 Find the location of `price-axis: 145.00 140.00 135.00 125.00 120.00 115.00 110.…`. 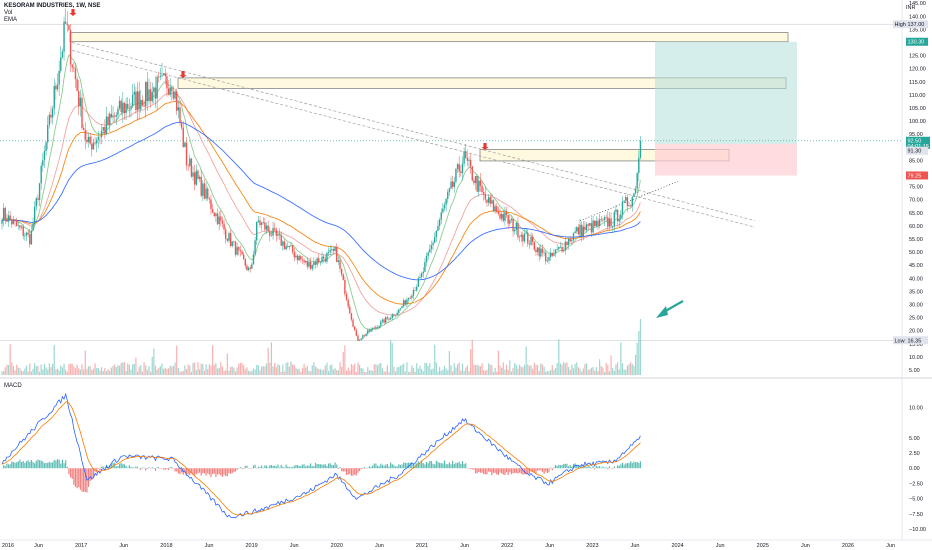

price-axis: 145.00 140.00 135.00 125.00 120.00 115.00 110.… is located at coordinates (916, 187).